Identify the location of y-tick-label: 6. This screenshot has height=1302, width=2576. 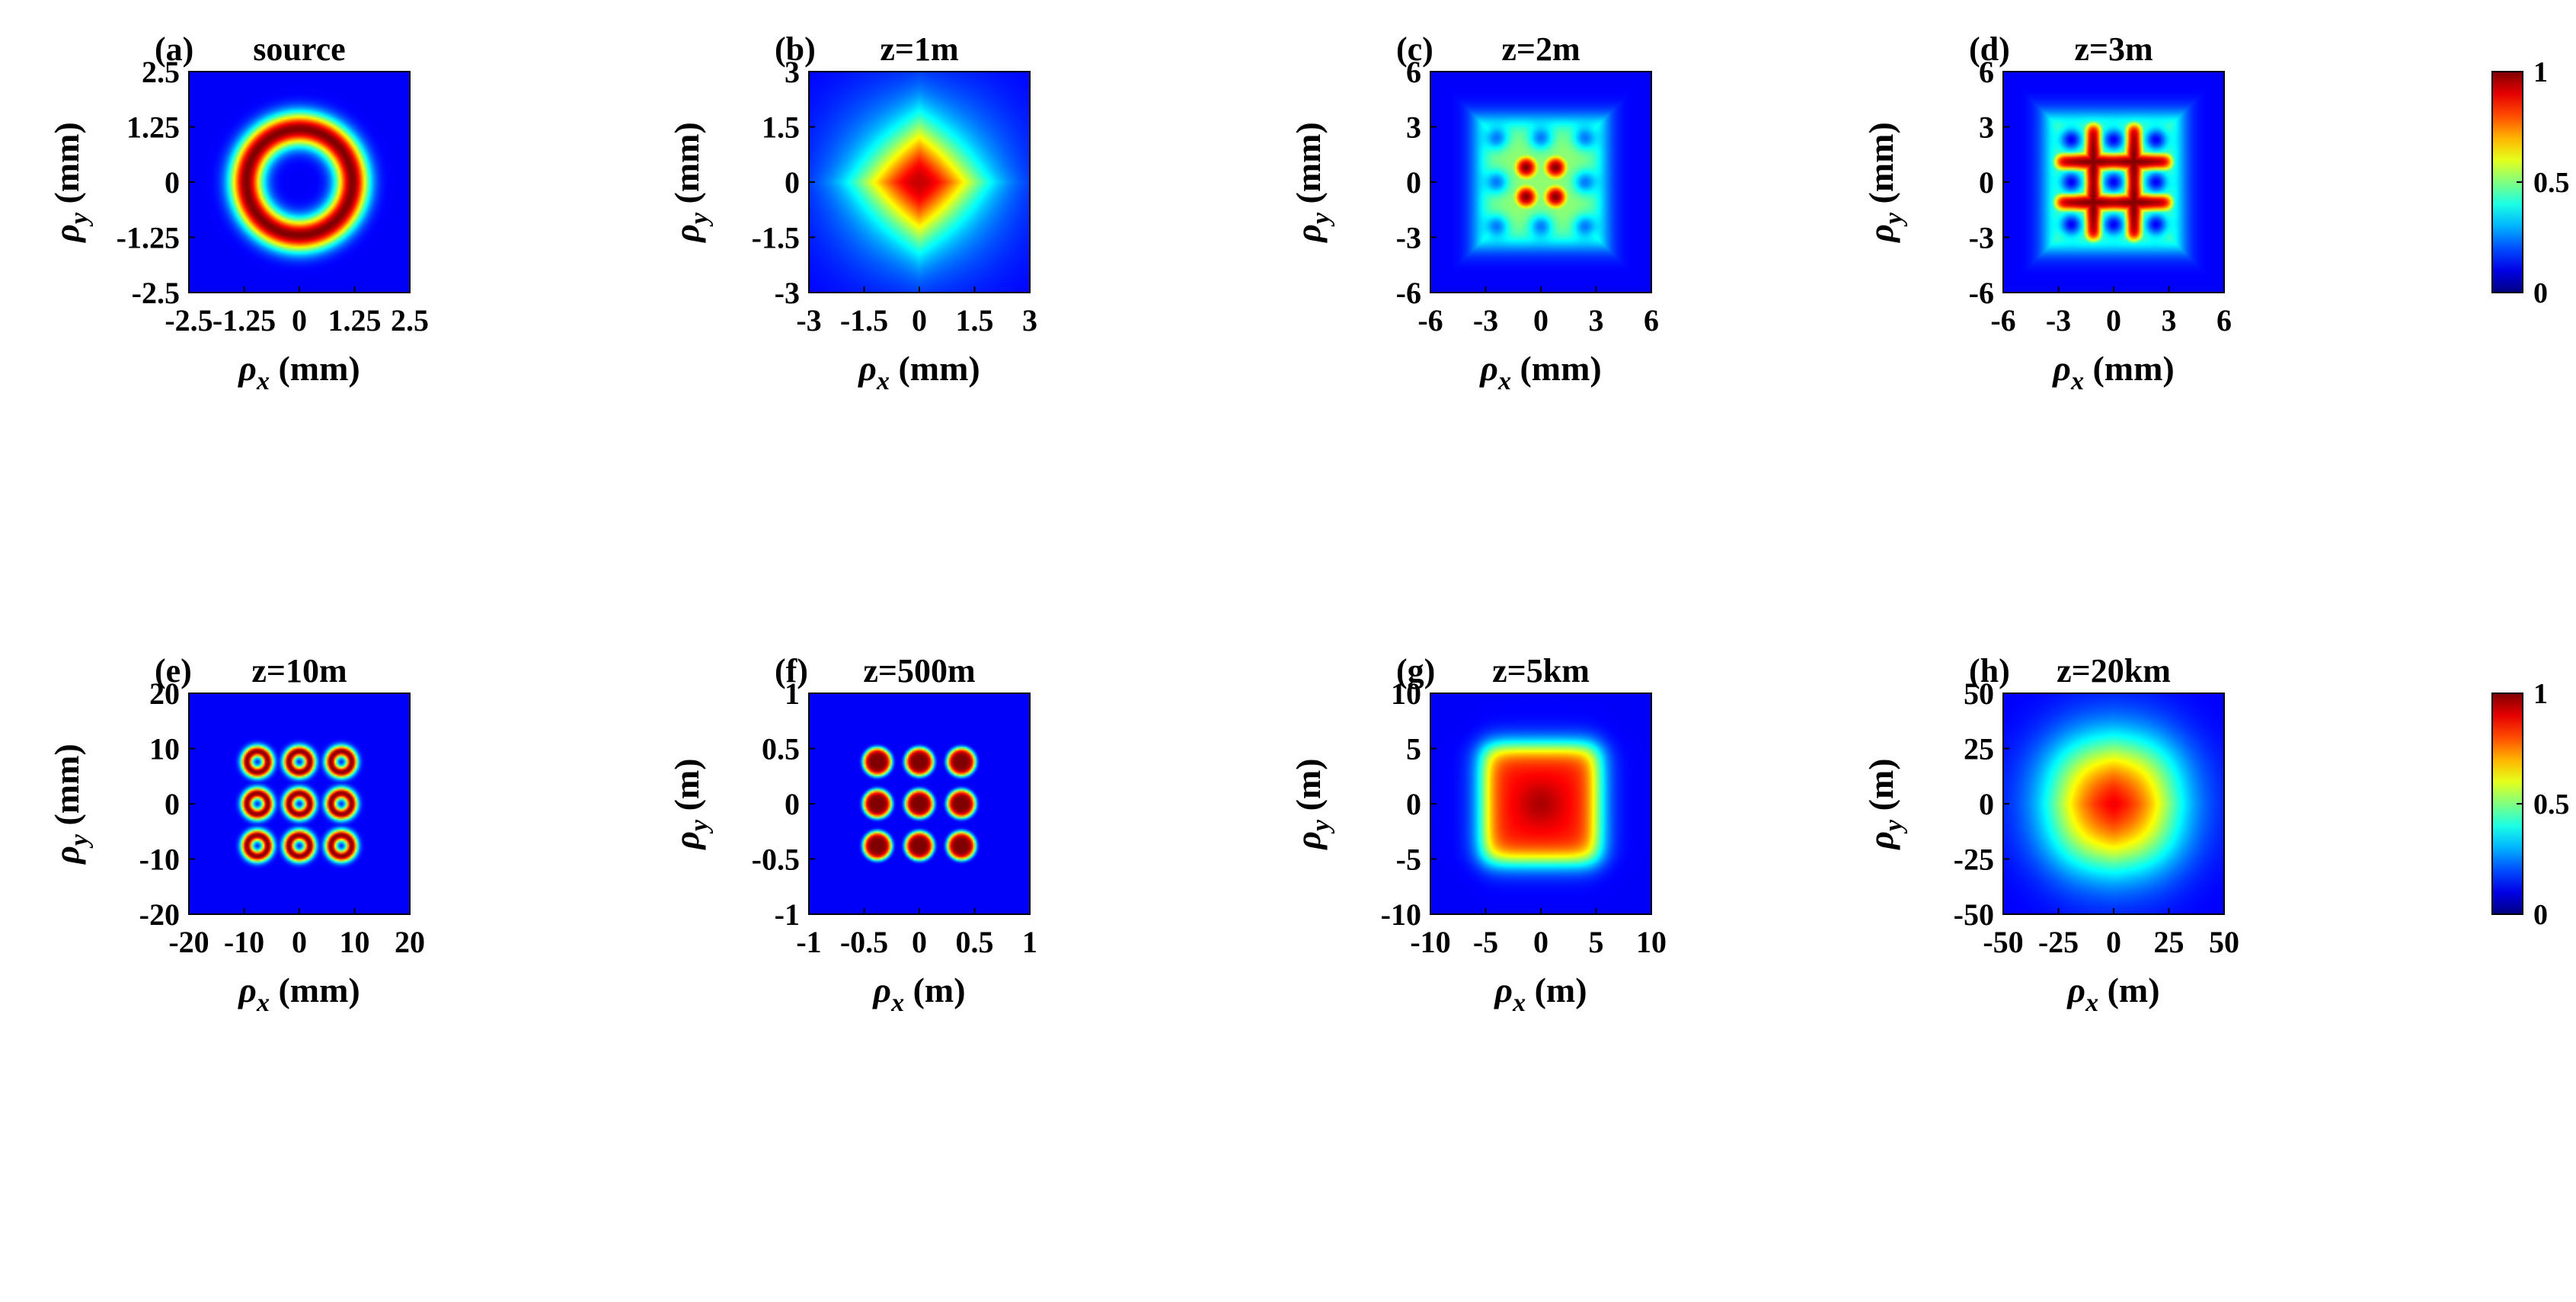
(1414, 72).